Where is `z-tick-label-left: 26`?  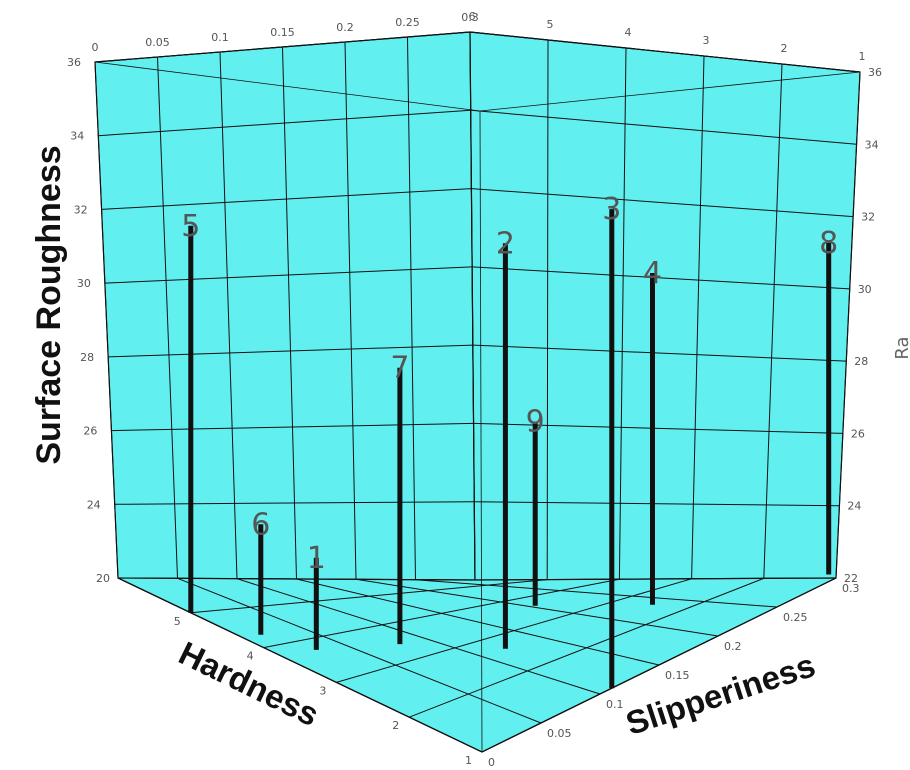
z-tick-label-left: 26 is located at coordinates (90, 431).